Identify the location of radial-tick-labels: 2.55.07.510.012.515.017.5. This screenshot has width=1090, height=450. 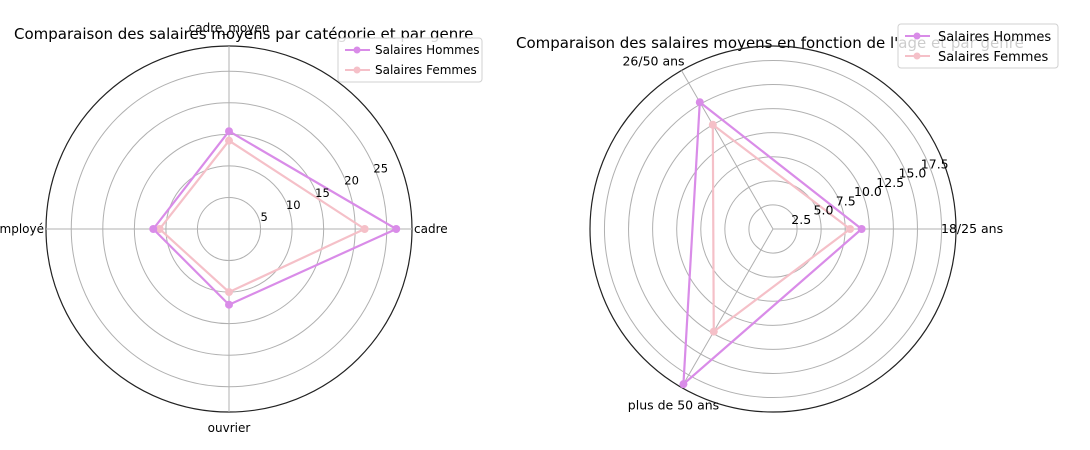
(869, 191).